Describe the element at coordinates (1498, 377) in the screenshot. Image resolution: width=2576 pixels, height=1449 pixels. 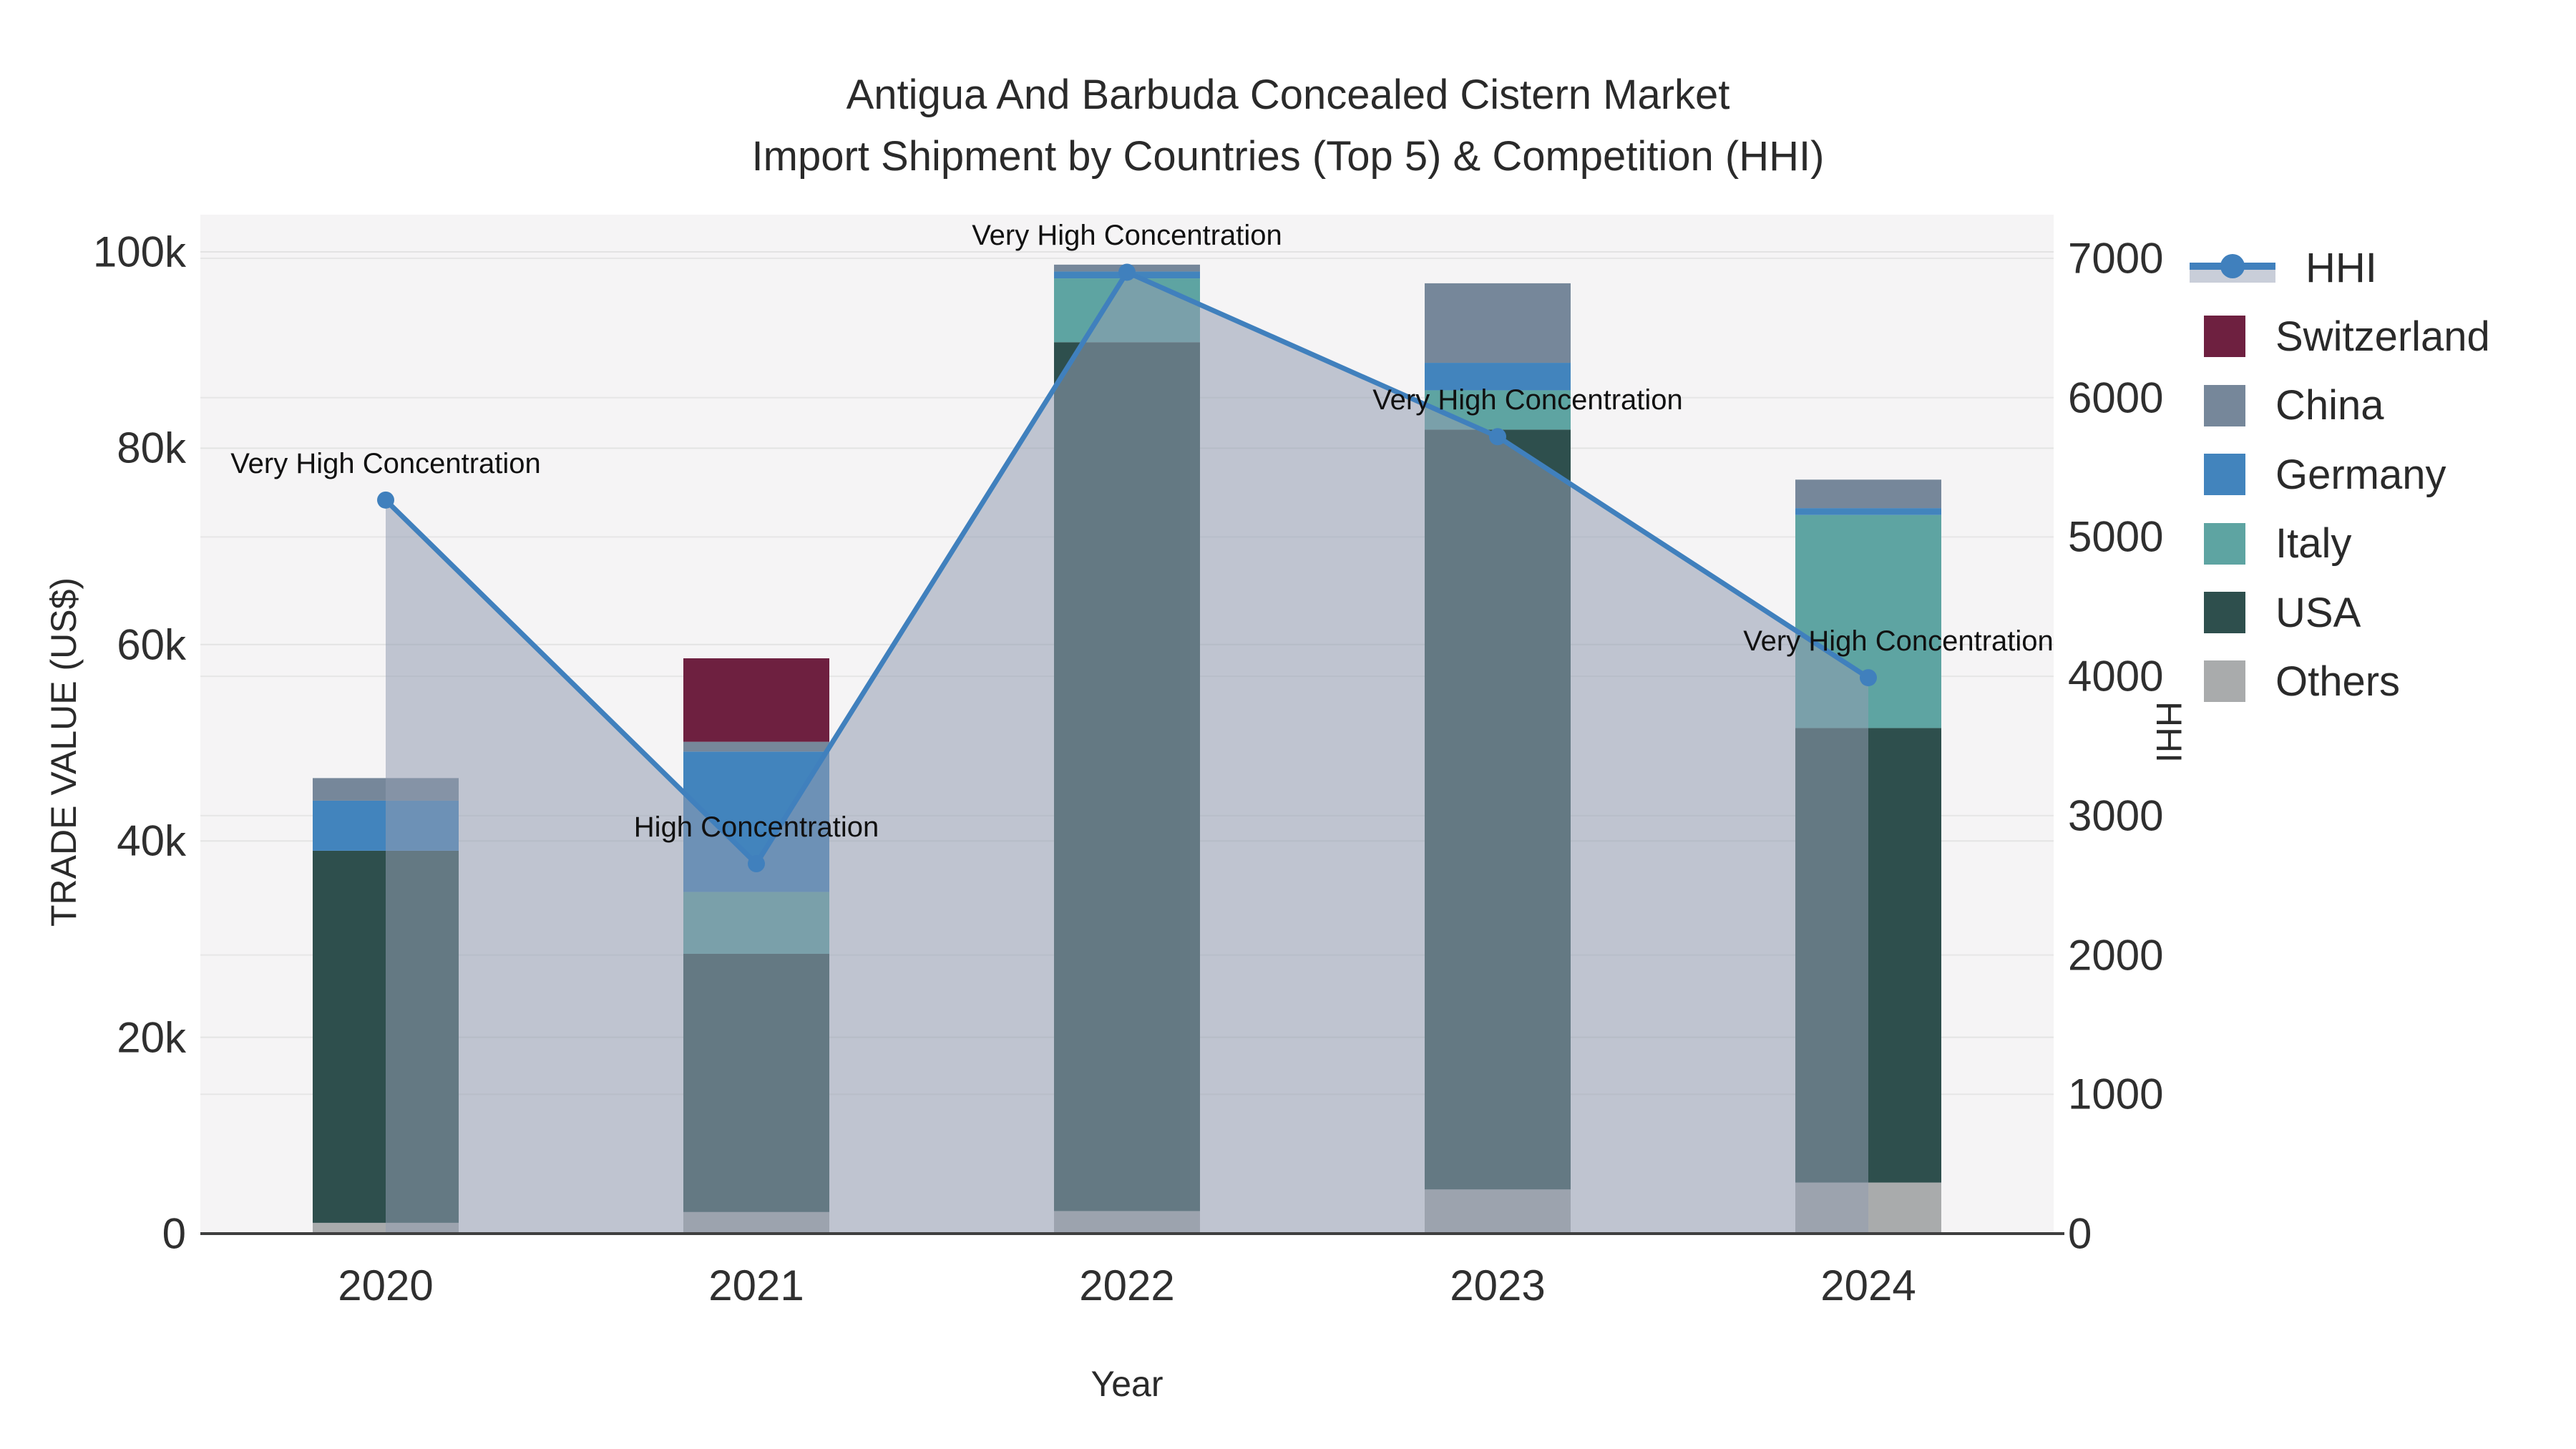
I see `bar-segment-2023-germany` at that location.